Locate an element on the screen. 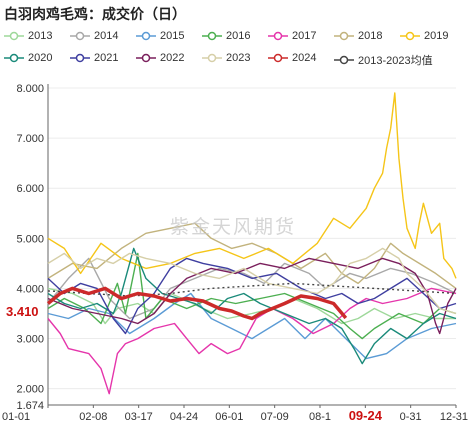 This screenshot has height=424, width=470. legend-label: 2018 is located at coordinates (370, 36).